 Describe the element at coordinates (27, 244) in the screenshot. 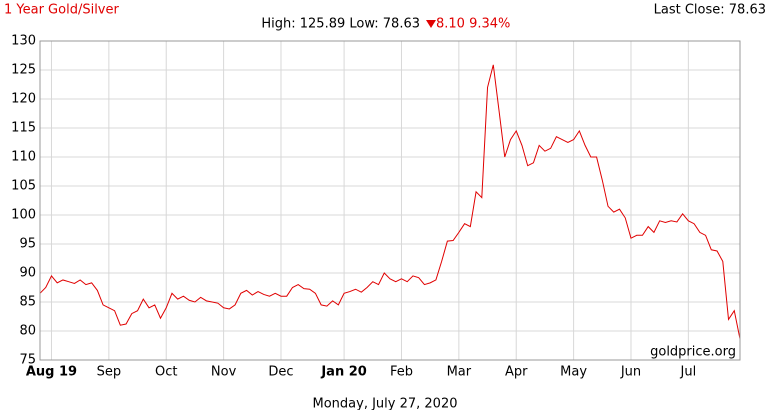

I see `y-tick-label: 95` at that location.